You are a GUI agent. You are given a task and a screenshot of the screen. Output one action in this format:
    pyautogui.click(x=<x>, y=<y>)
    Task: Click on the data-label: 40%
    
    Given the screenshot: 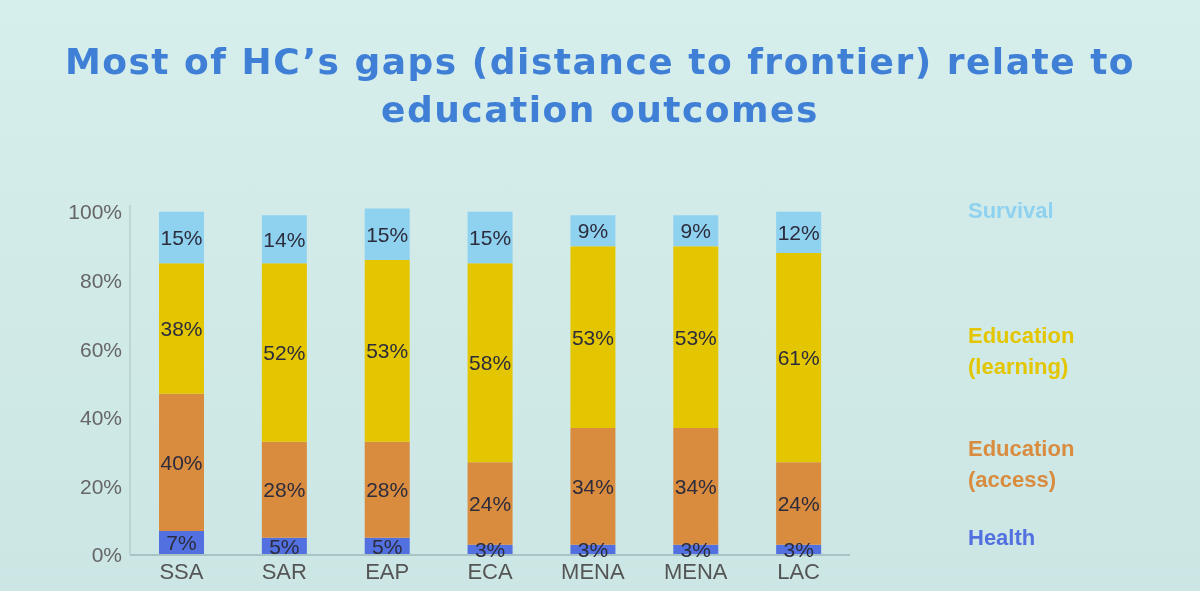 What is the action you would take?
    pyautogui.click(x=181, y=462)
    